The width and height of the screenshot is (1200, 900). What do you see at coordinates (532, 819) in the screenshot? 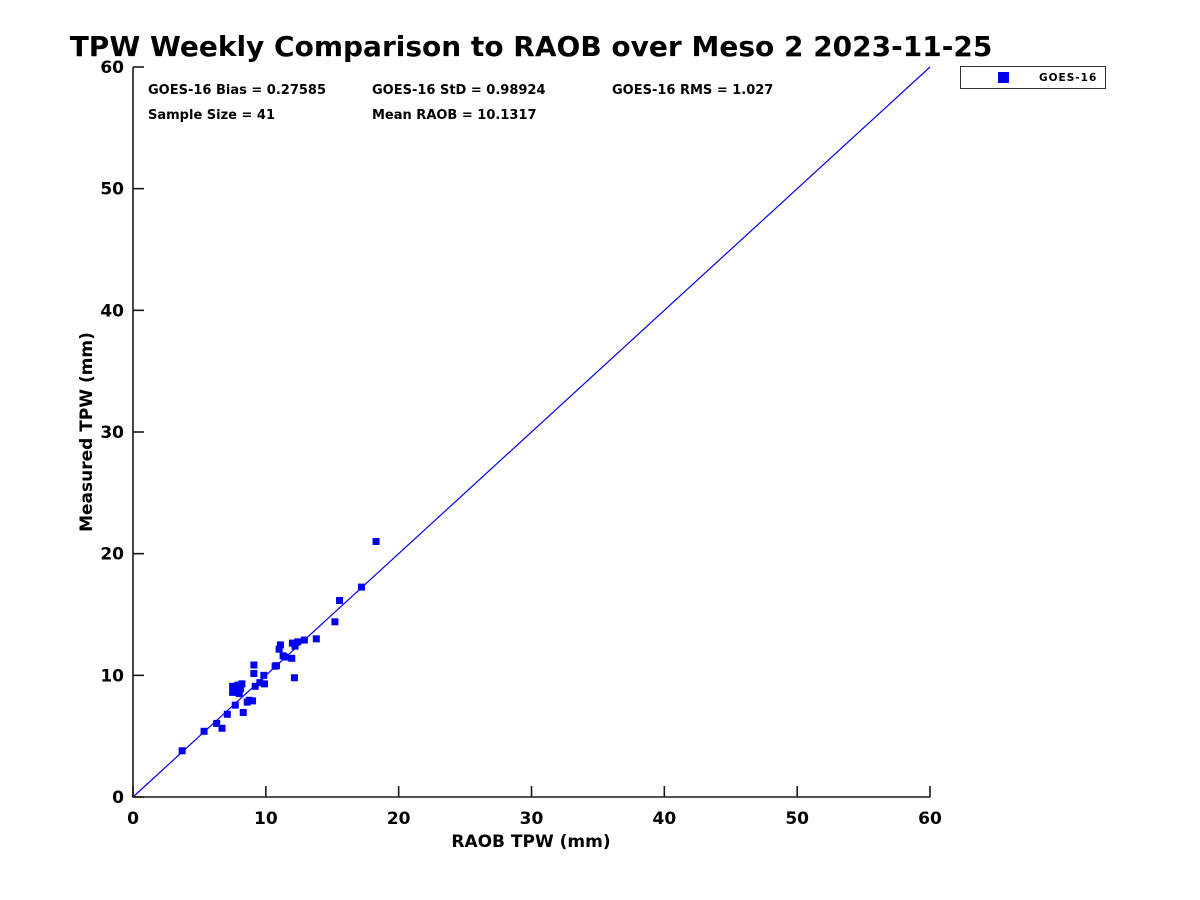
I see `x-tick-label: 30` at bounding box center [532, 819].